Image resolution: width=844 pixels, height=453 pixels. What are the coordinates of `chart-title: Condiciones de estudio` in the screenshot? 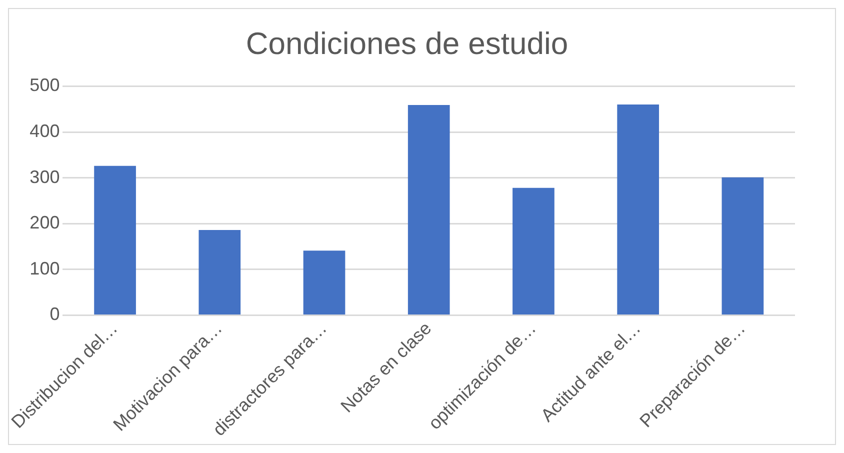 It's located at (407, 44).